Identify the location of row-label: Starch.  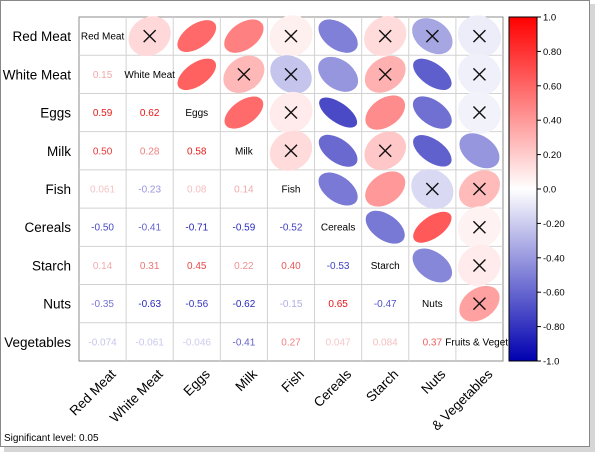
(51, 265).